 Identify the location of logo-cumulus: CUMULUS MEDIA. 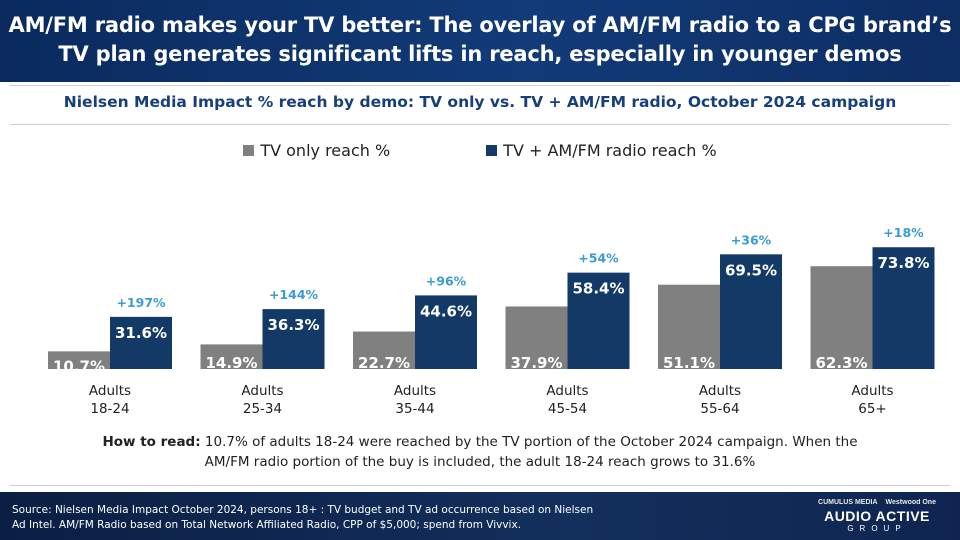
(848, 502).